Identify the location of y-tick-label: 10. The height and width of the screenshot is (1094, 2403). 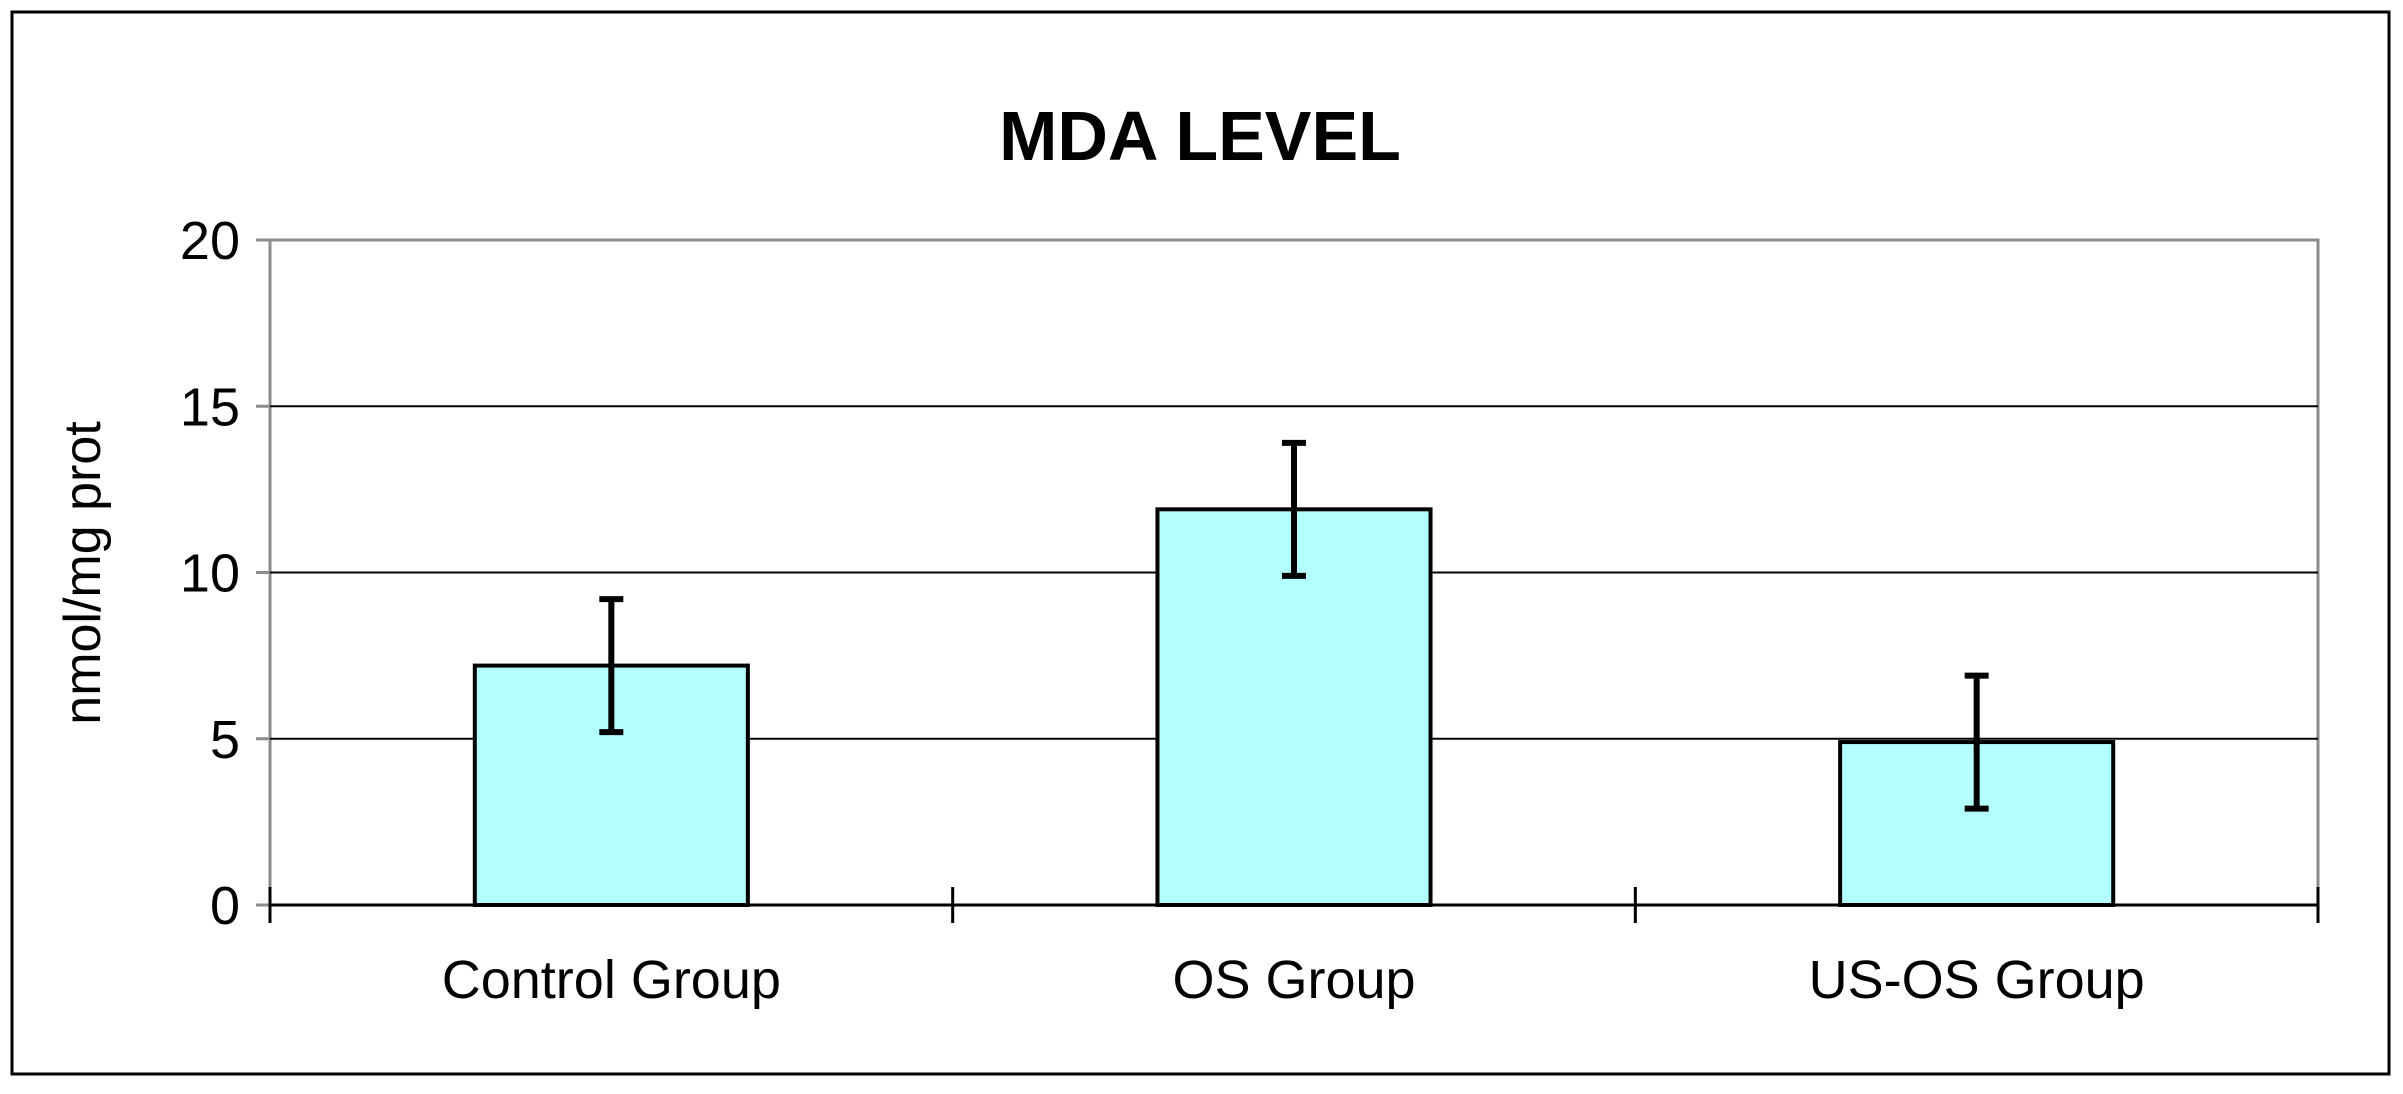
(210, 574).